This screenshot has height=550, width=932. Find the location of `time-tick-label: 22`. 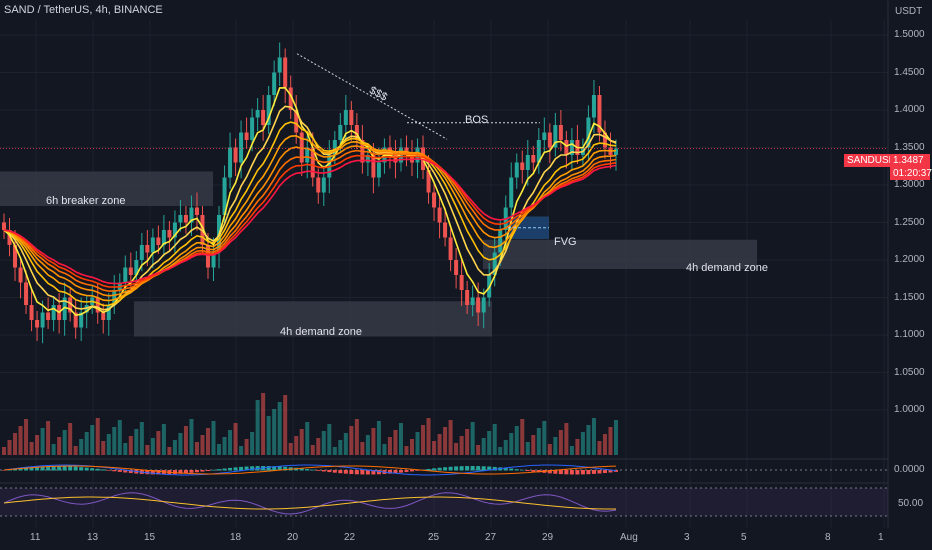

time-tick-label: 22 is located at coordinates (350, 537).